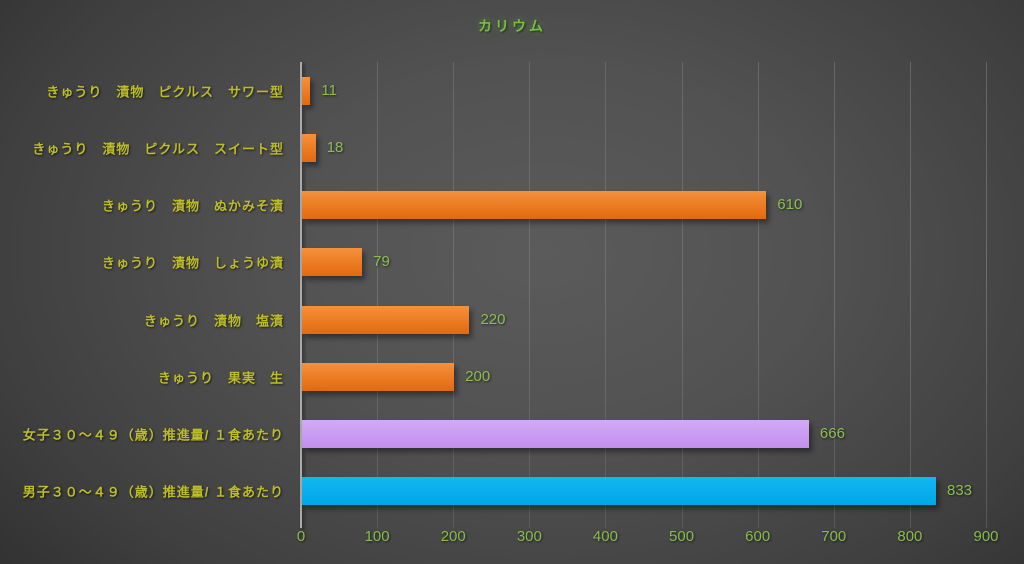 This screenshot has width=1024, height=564. What do you see at coordinates (377, 536) in the screenshot?
I see `x-tick-label: 100` at bounding box center [377, 536].